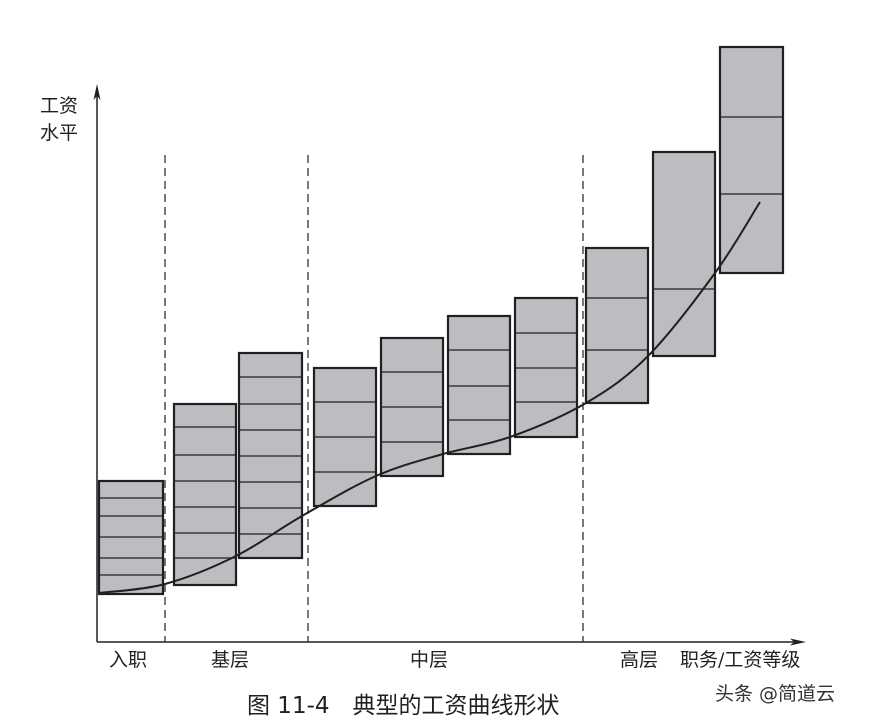 Image resolution: width=876 pixels, height=726 pixels. Describe the element at coordinates (429, 660) in the screenshot. I see `band-label-middle: 中层` at that location.